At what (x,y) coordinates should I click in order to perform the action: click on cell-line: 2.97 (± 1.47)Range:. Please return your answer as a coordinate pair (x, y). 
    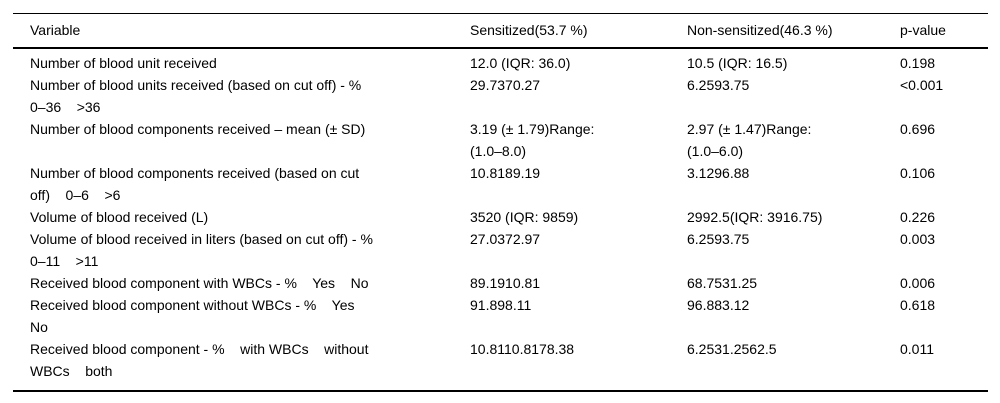
    Looking at the image, I should click on (749, 129).